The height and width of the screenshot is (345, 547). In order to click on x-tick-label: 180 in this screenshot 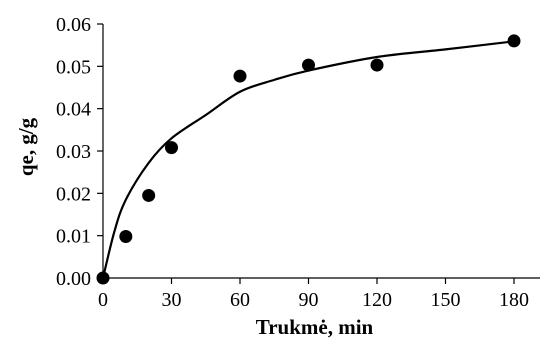, I will do `click(514, 300)`.